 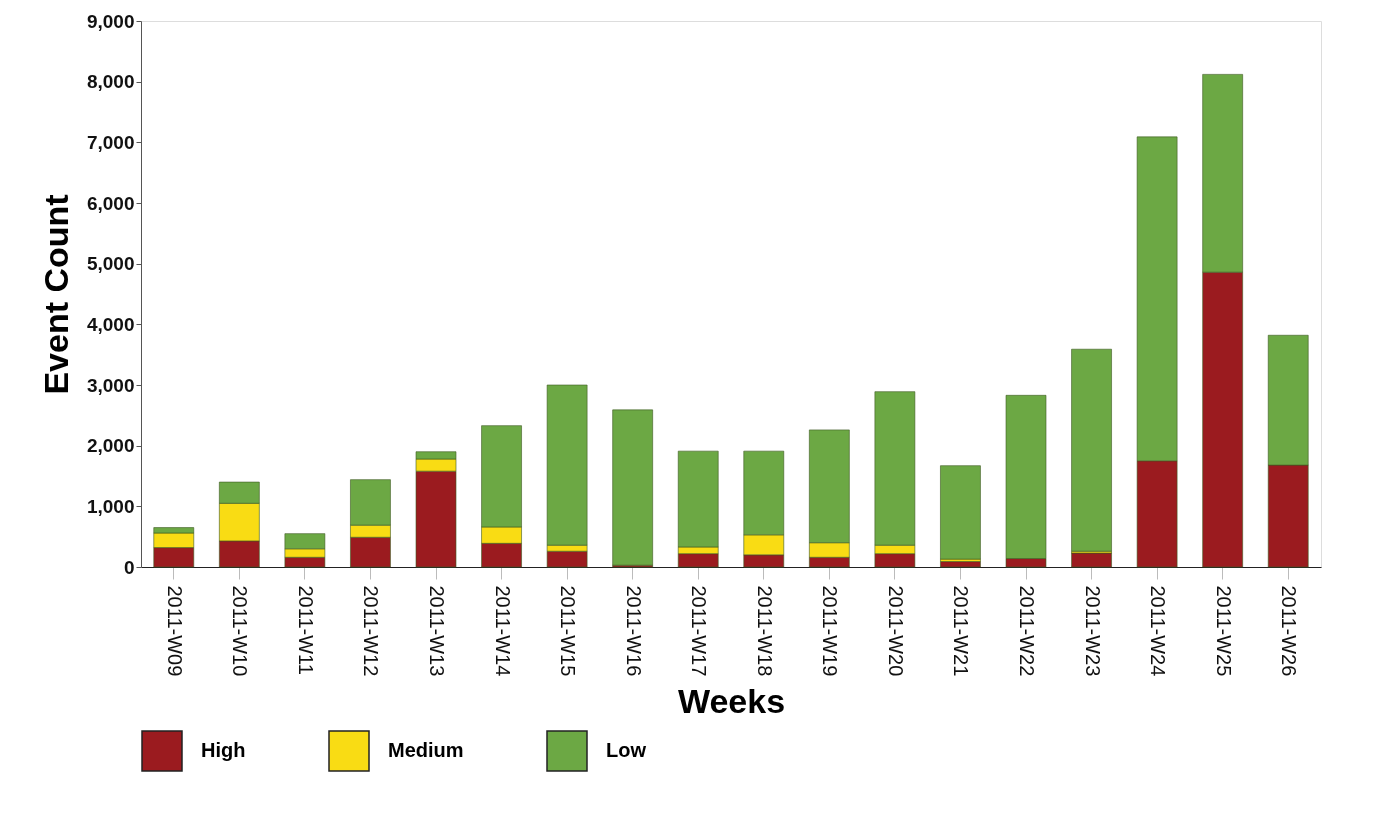 I want to click on x-tick-label: 2011-W10, so click(x=240, y=631).